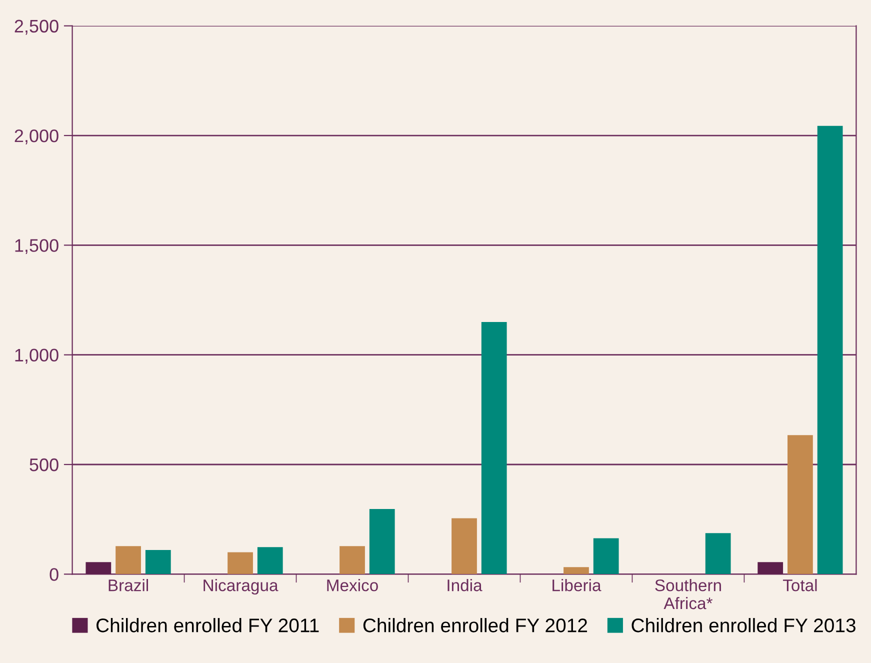 This screenshot has height=663, width=871. Describe the element at coordinates (688, 594) in the screenshot. I see `x-tick-label: Southern Africa*` at that location.